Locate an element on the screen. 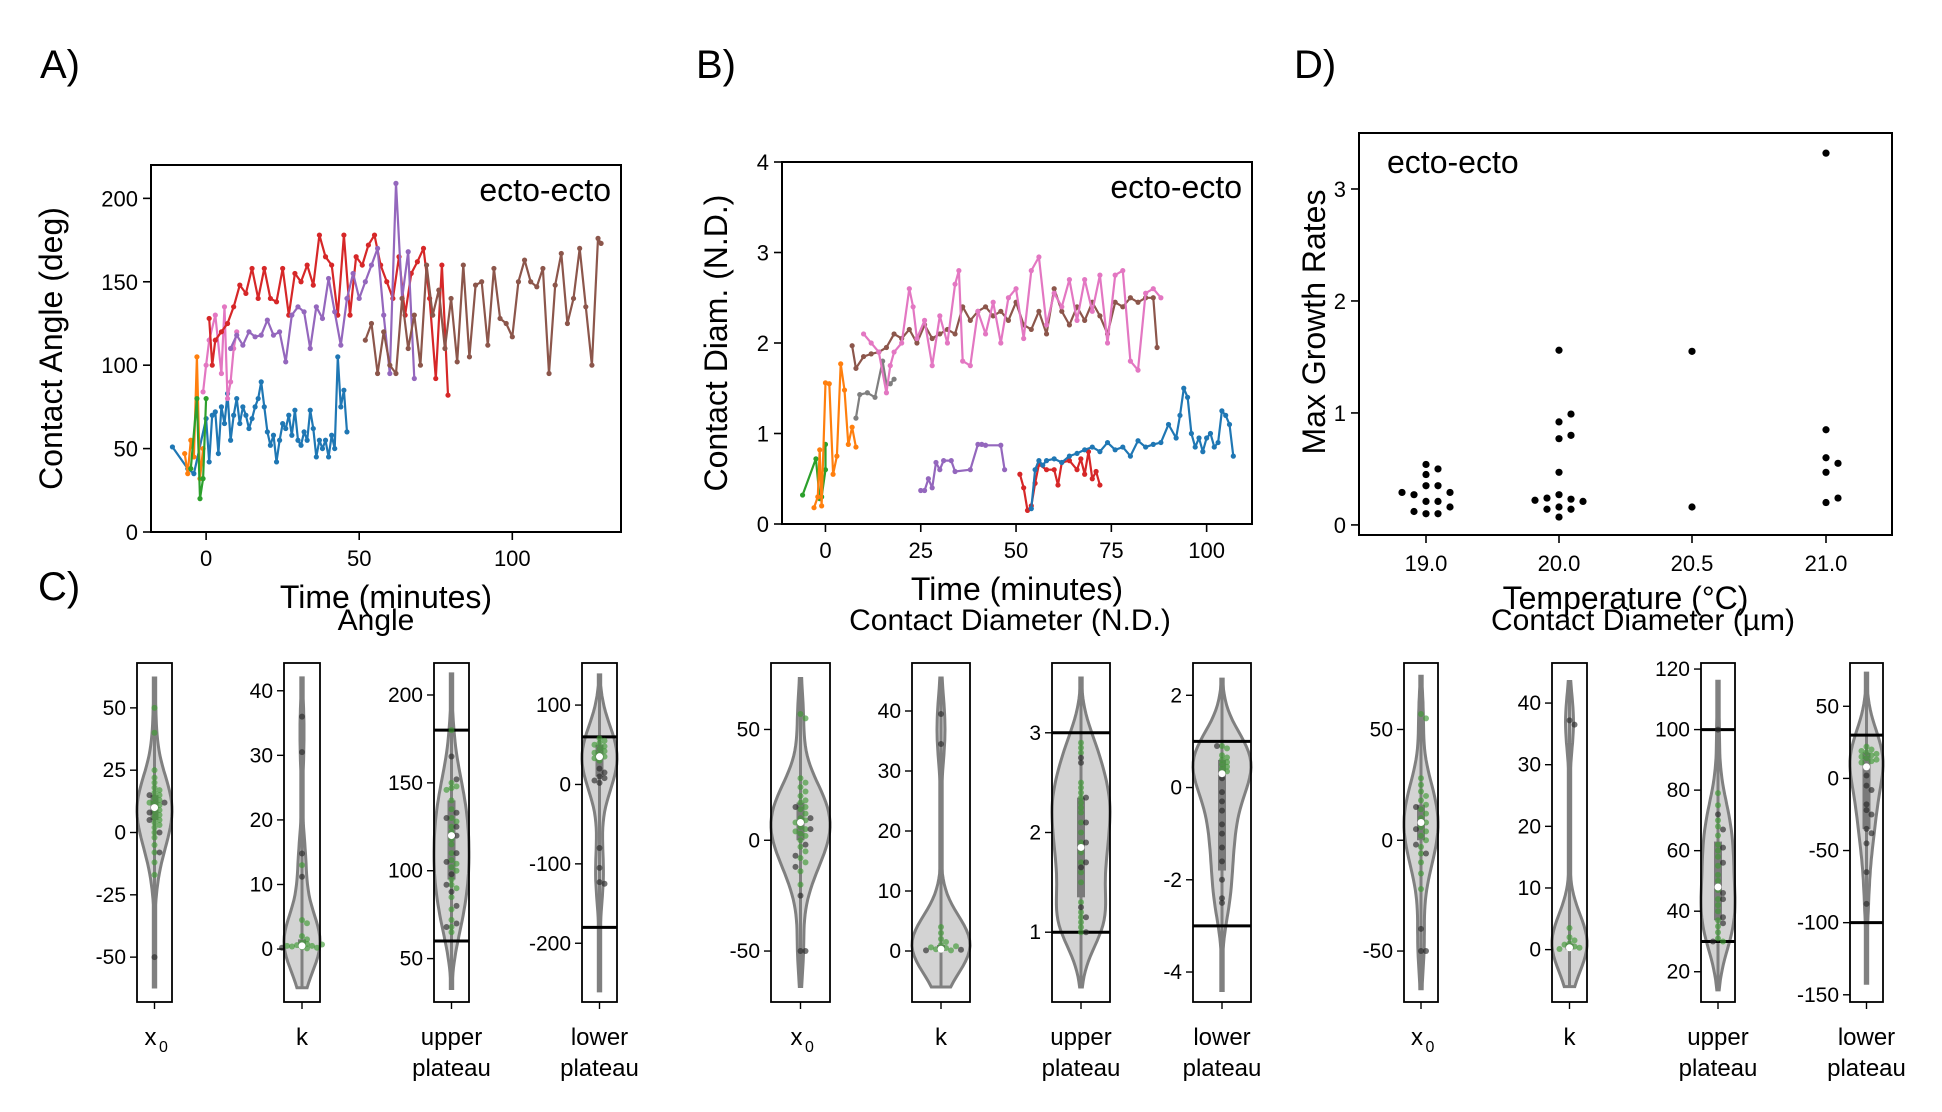 The height and width of the screenshot is (1112, 1942). violin-label: x is located at coordinates (151, 1037).